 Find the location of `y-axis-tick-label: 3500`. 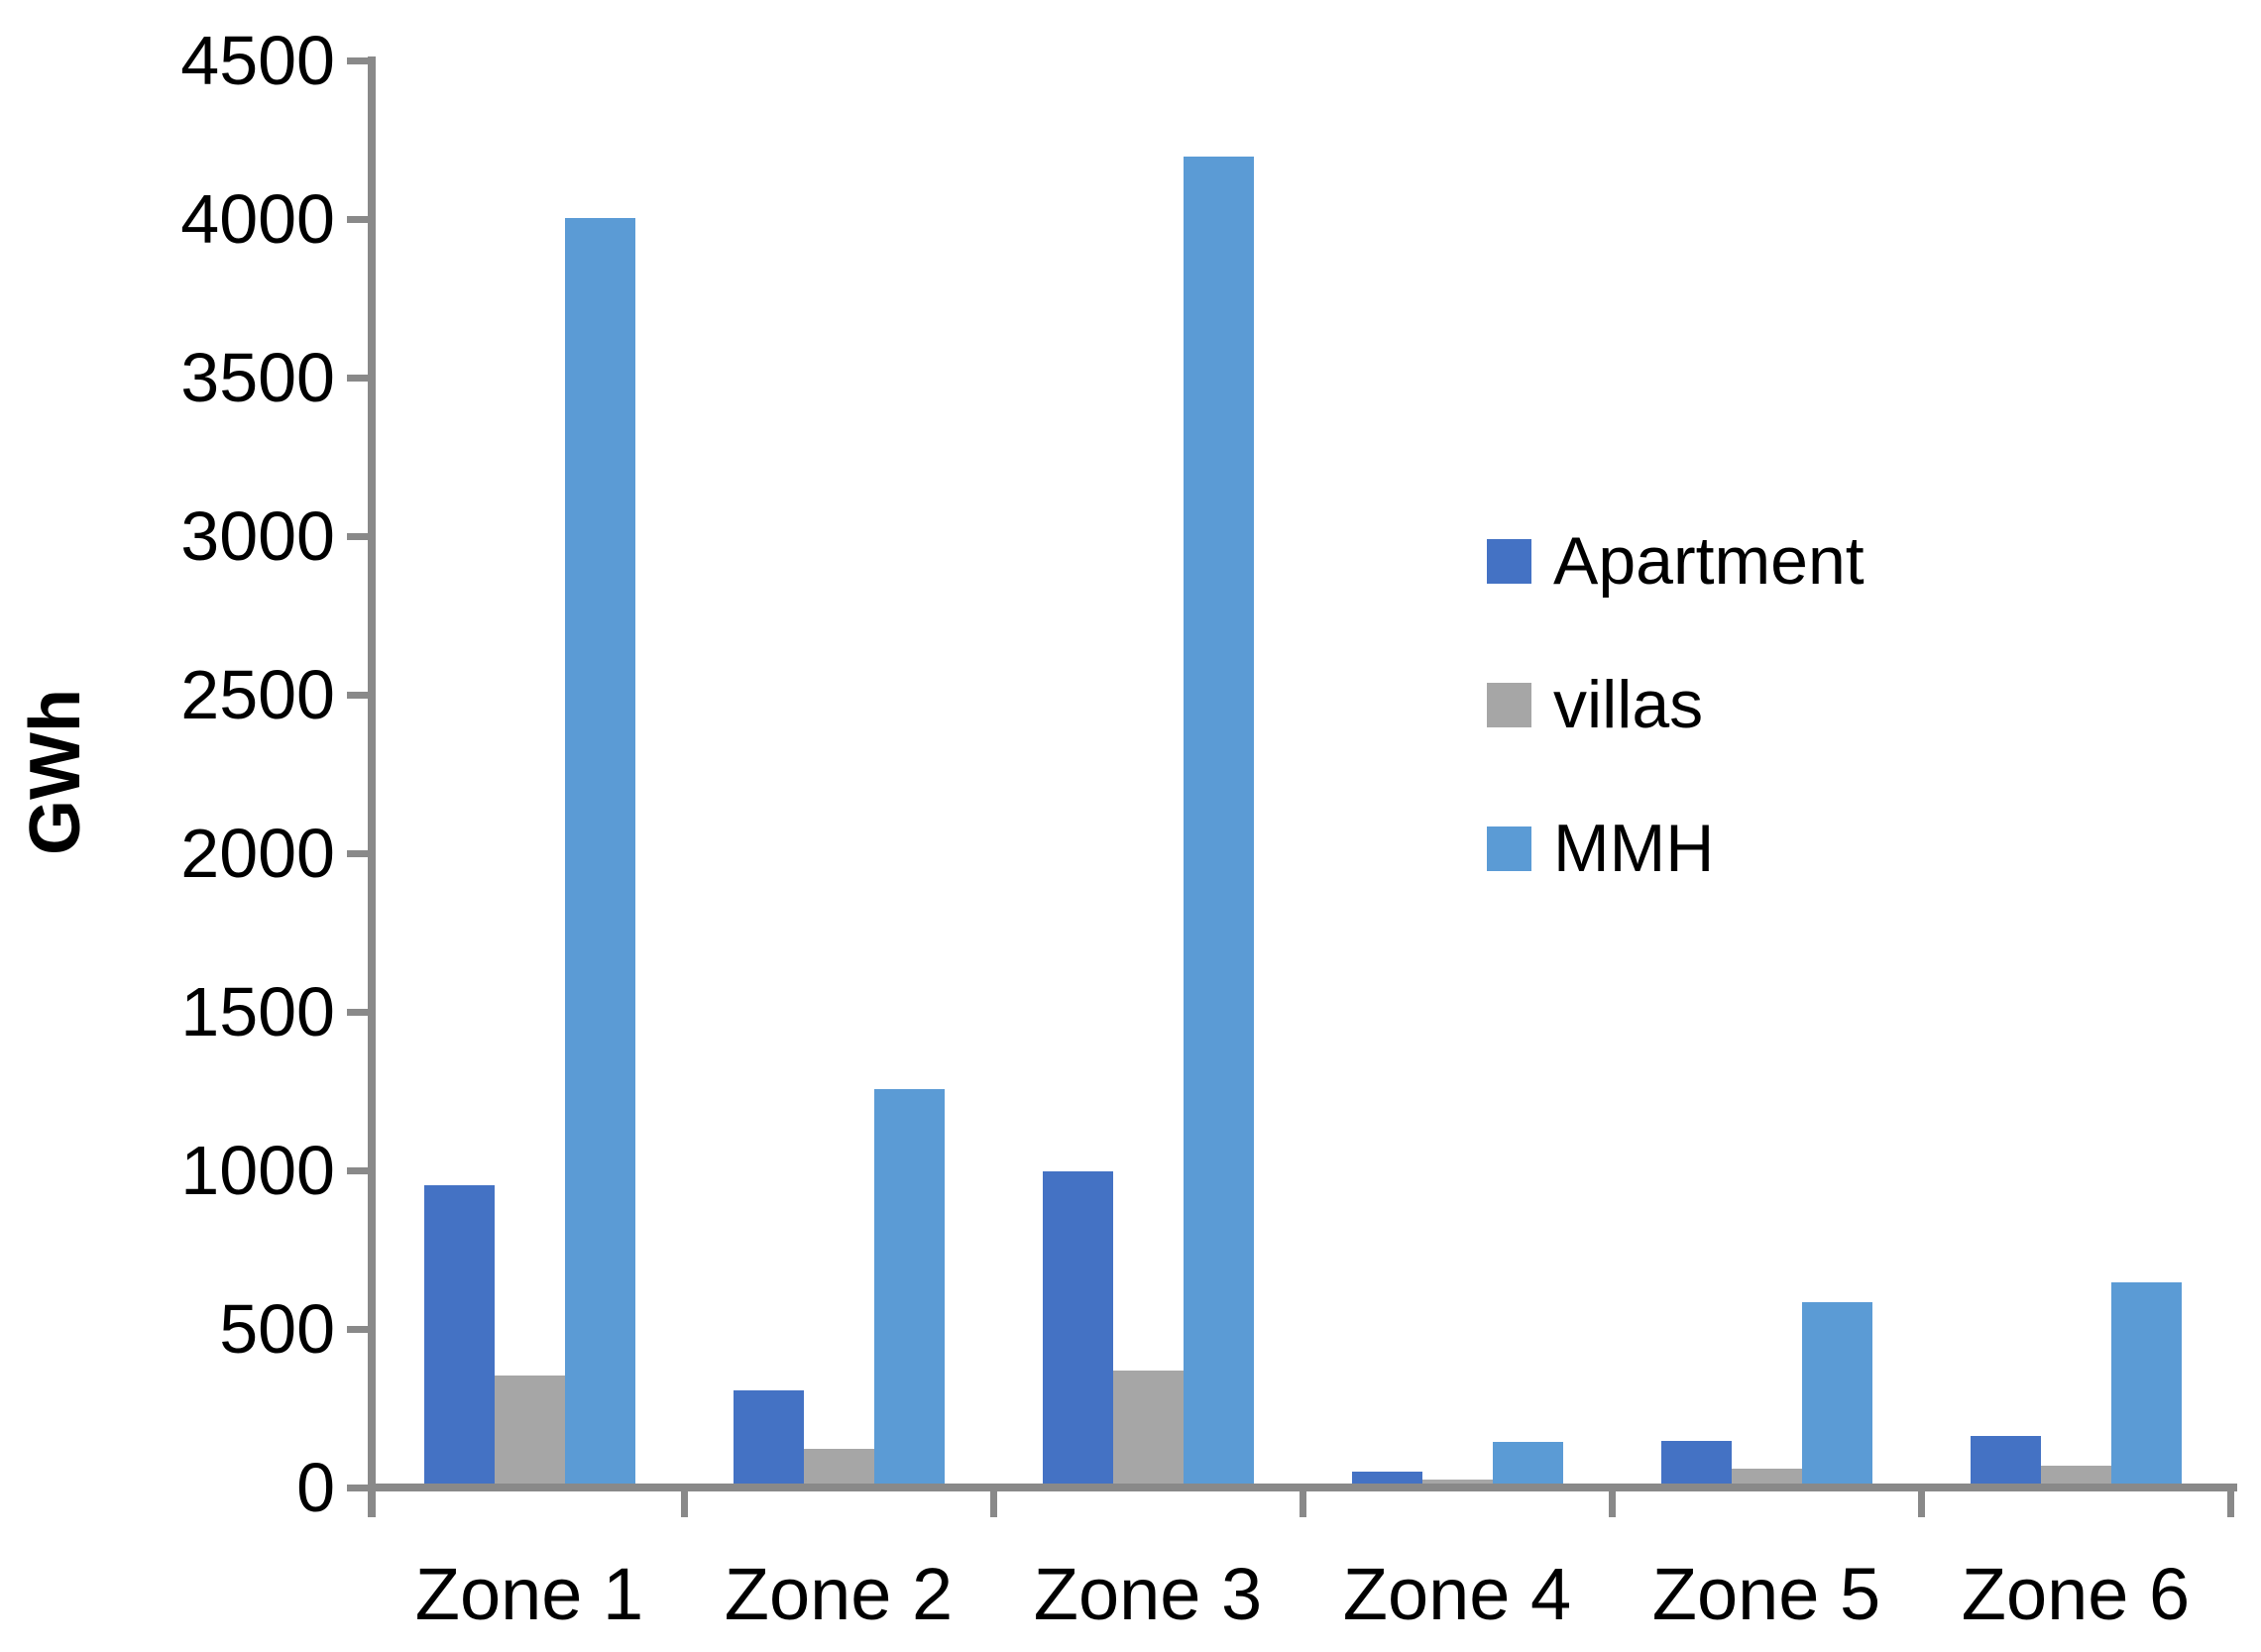

y-axis-tick-label: 3500 is located at coordinates (258, 377).